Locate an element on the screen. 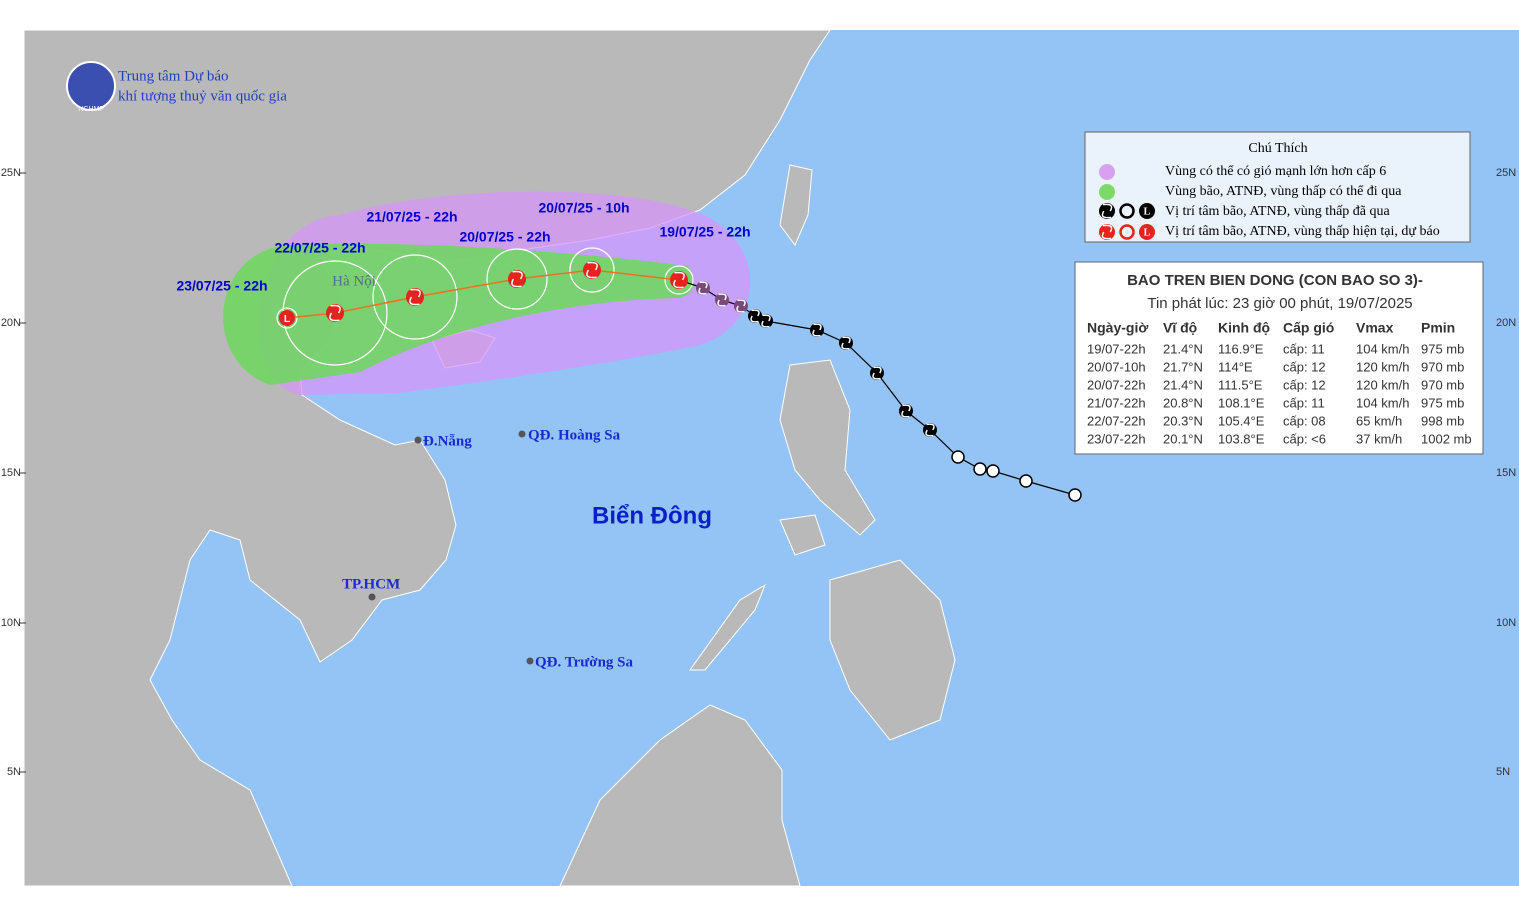  table-cell: 111.5°E is located at coordinates (1240, 384).